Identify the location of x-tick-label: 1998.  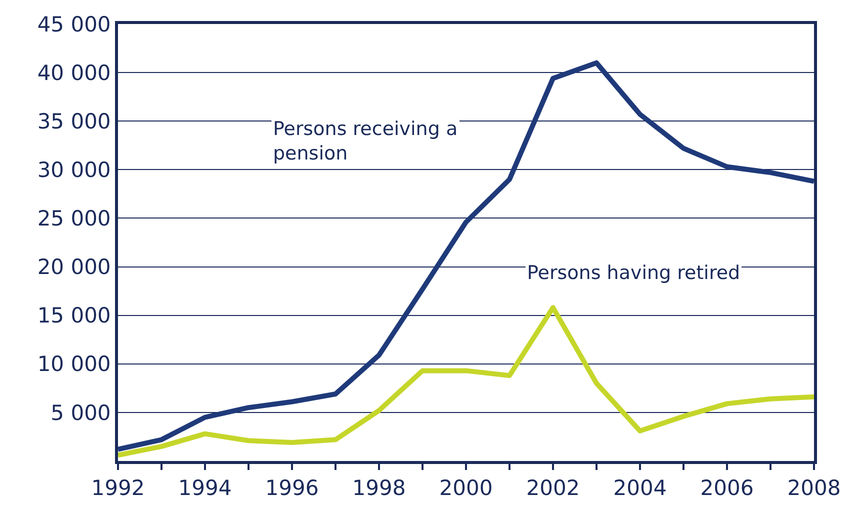
(379, 488).